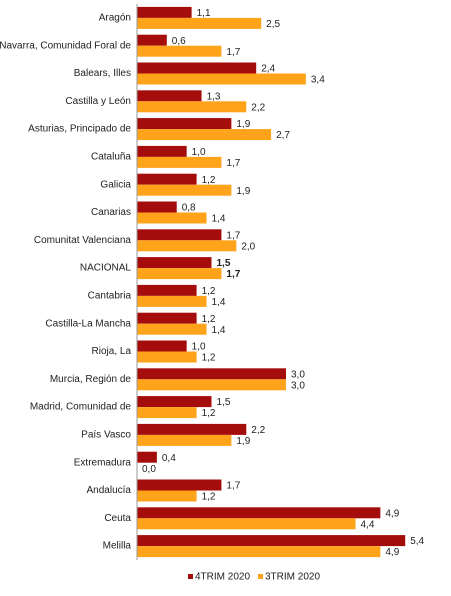  I want to click on category-label: Aragón, so click(115, 18).